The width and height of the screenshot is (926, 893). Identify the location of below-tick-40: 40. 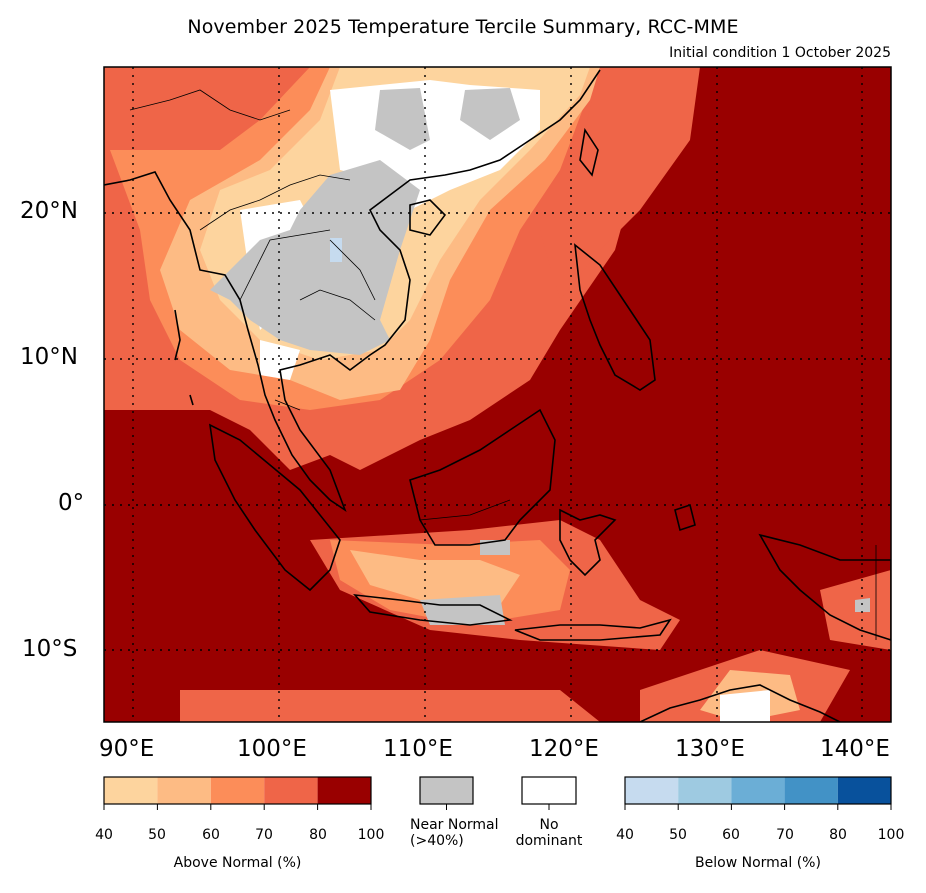
(625, 835).